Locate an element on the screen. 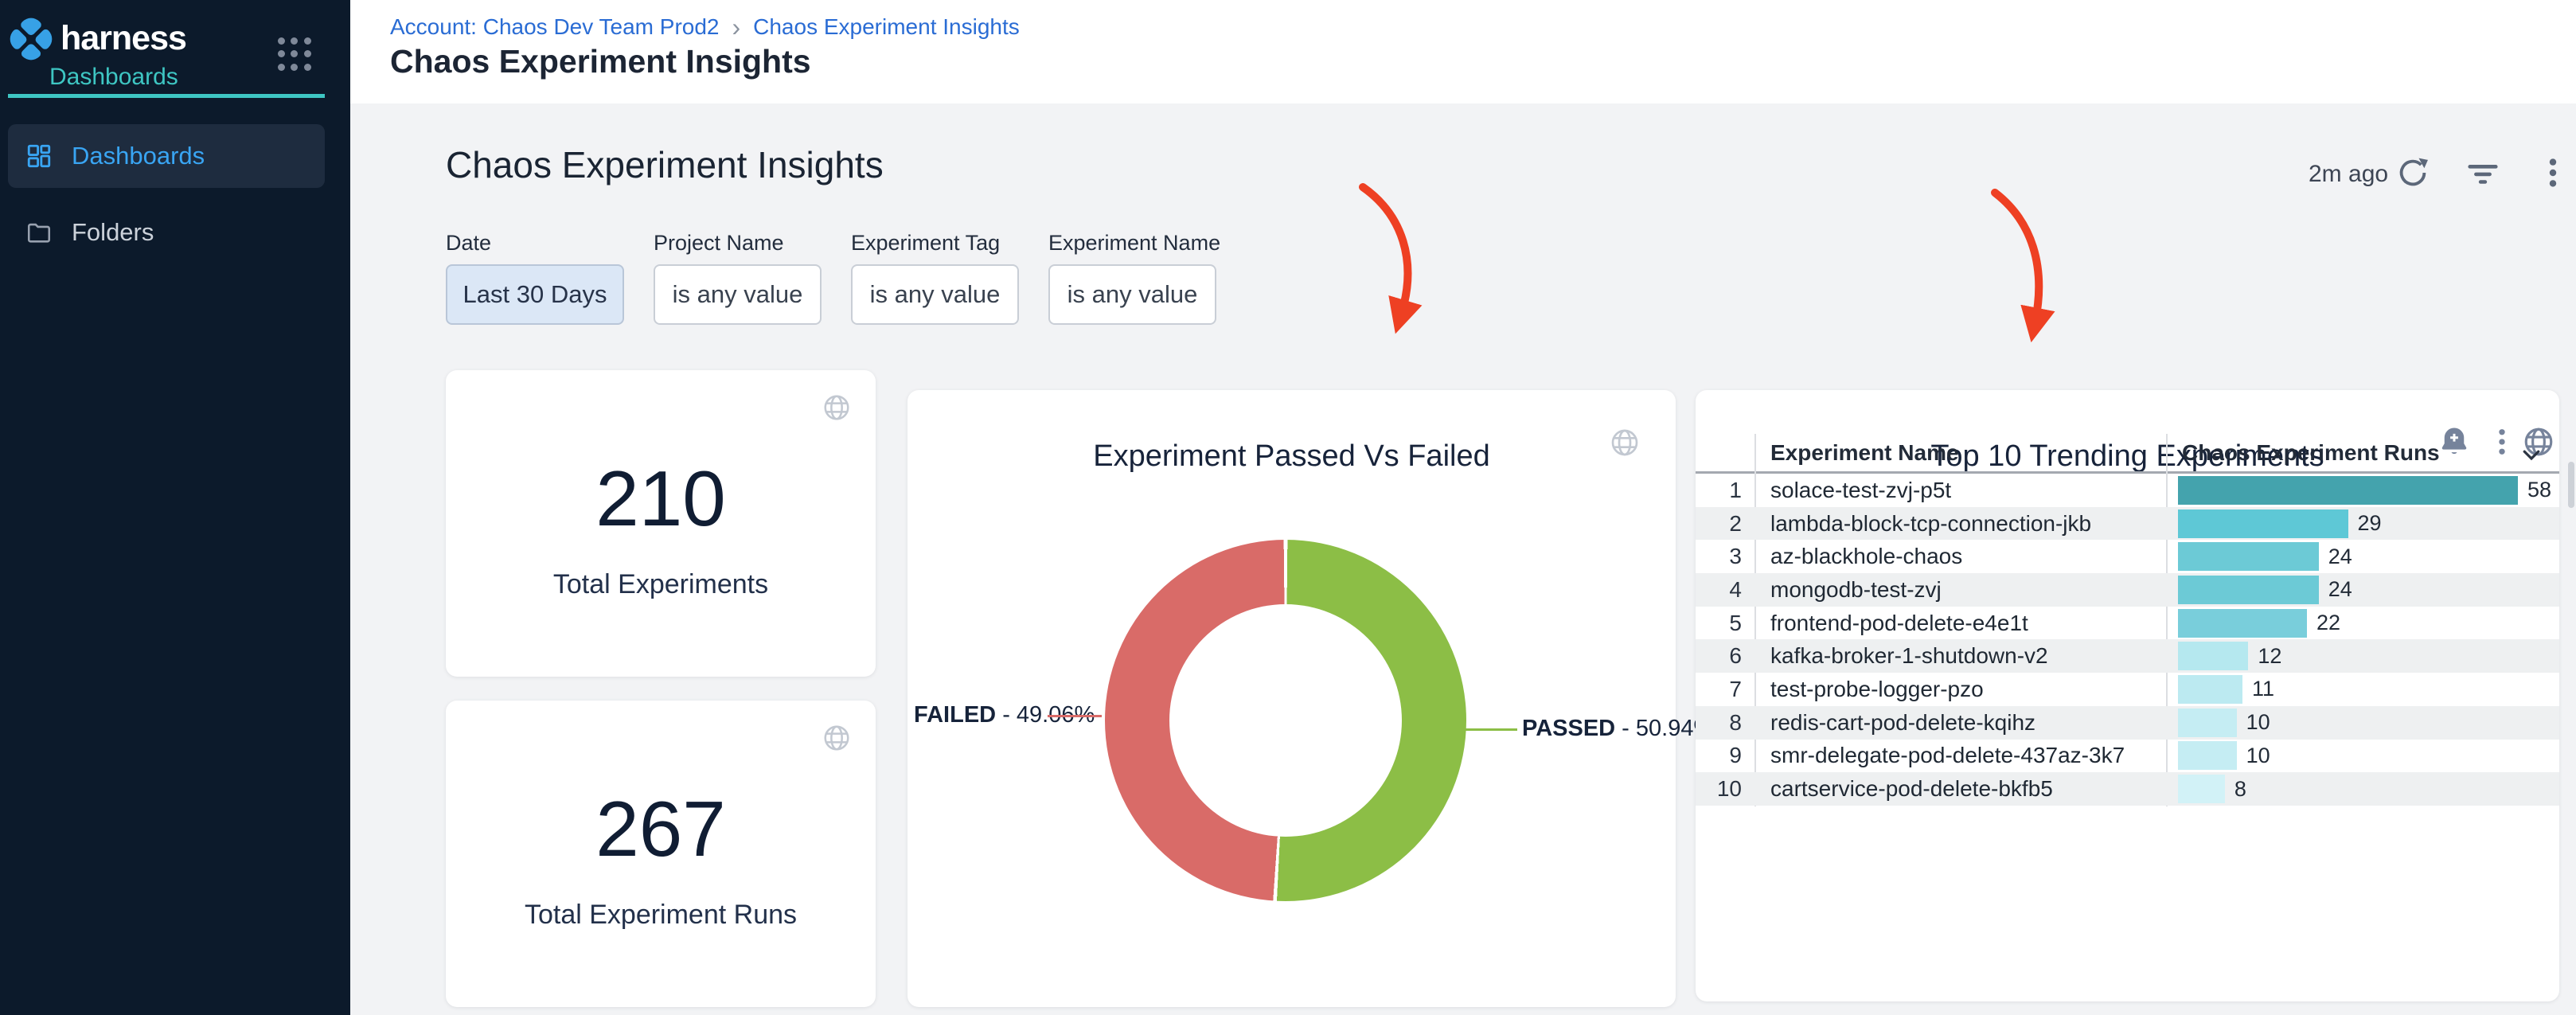  module-underline is located at coordinates (166, 96).